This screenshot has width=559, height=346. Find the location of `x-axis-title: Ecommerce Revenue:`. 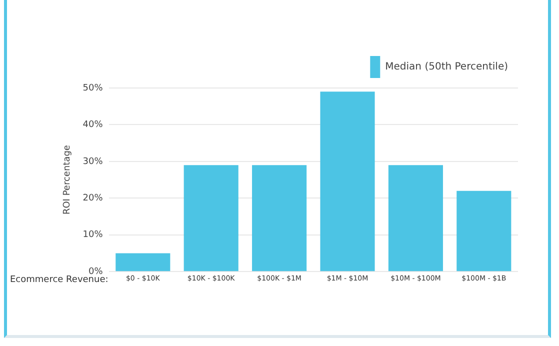

x-axis-title: Ecommerce Revenue: is located at coordinates (59, 279).